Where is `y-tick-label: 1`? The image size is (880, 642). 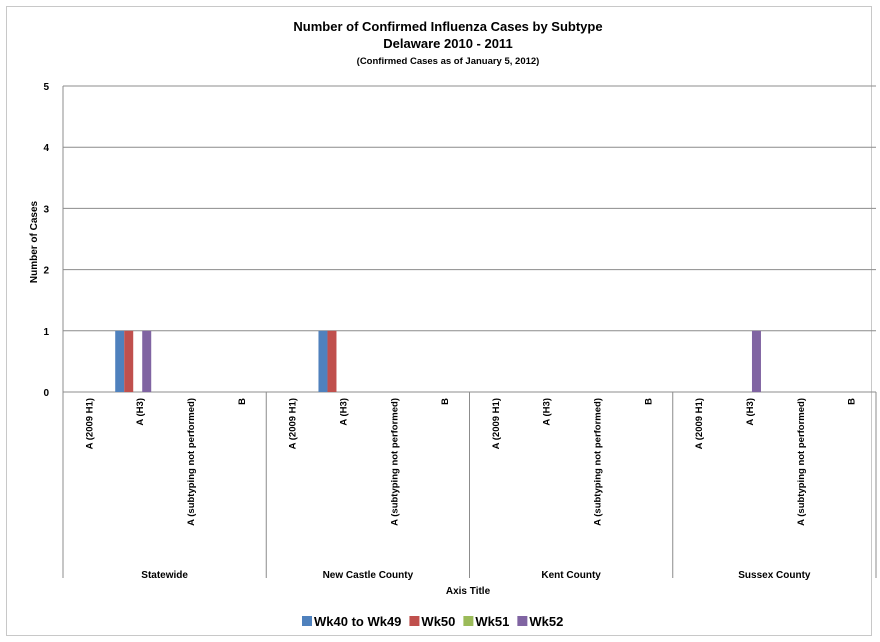 y-tick-label: 1 is located at coordinates (46, 332).